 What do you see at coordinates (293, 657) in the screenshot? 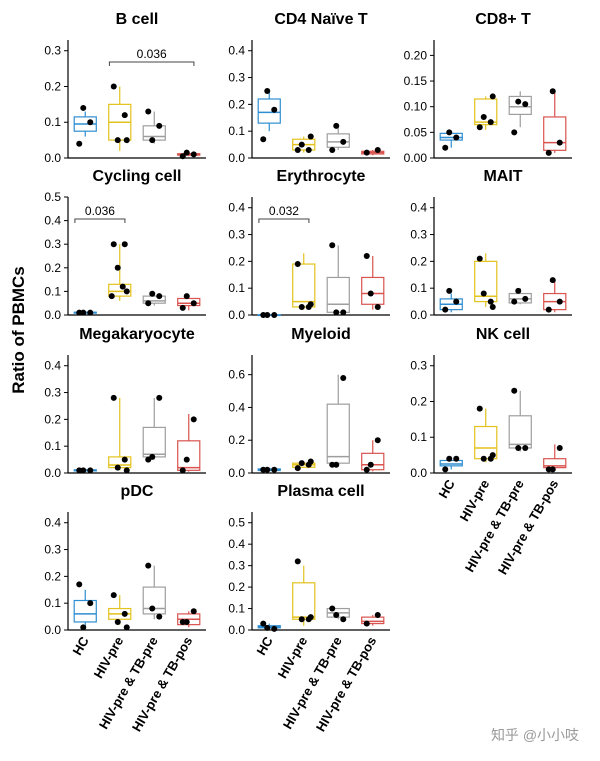
I see `x-tick-label: HIV-pre` at bounding box center [293, 657].